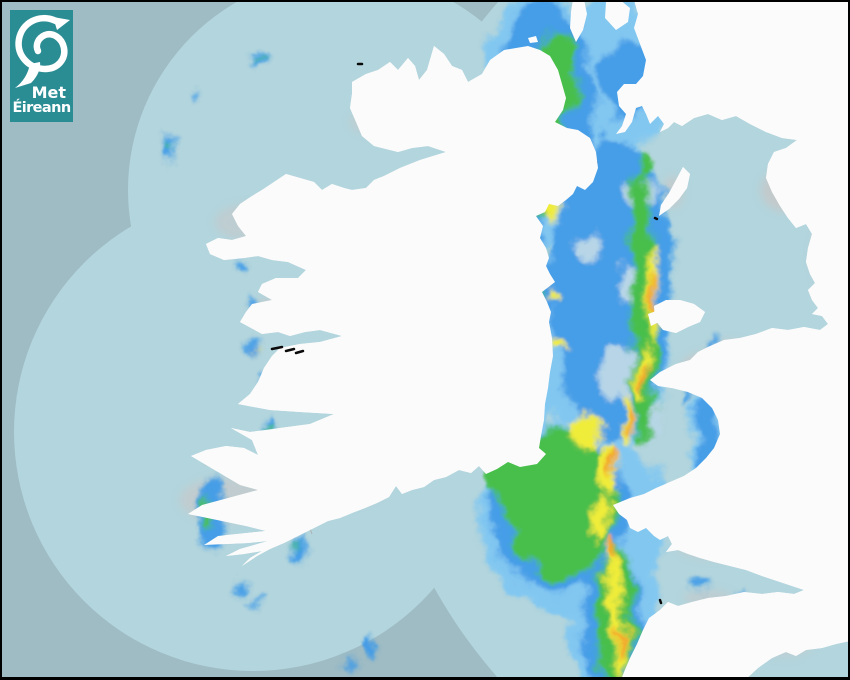  What do you see at coordinates (633, 466) in the screenshot?
I see `rain-very-heavy-layer` at bounding box center [633, 466].